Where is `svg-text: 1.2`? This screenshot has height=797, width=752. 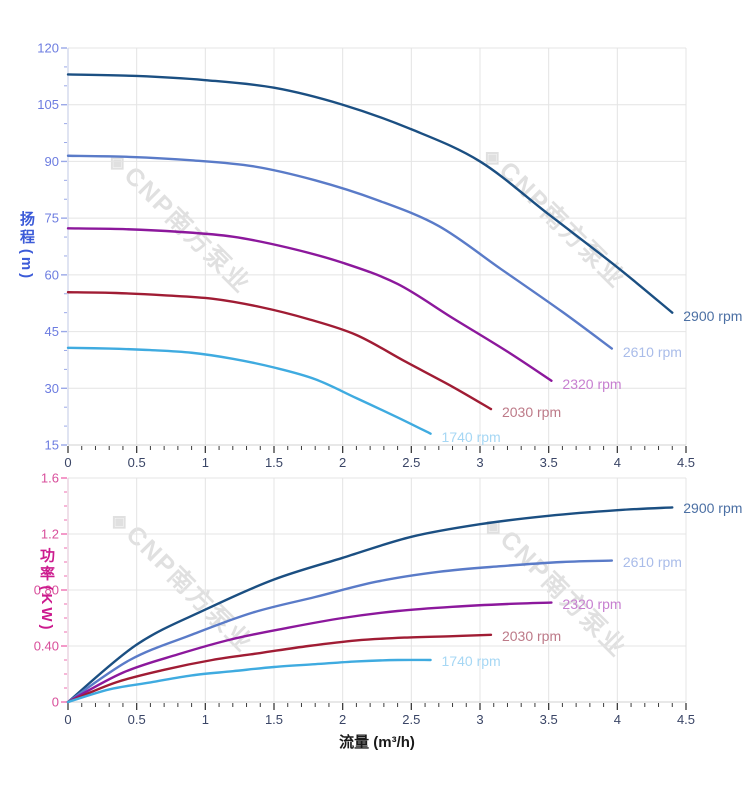
svg-text: 1.2 is located at coordinates (50, 534).